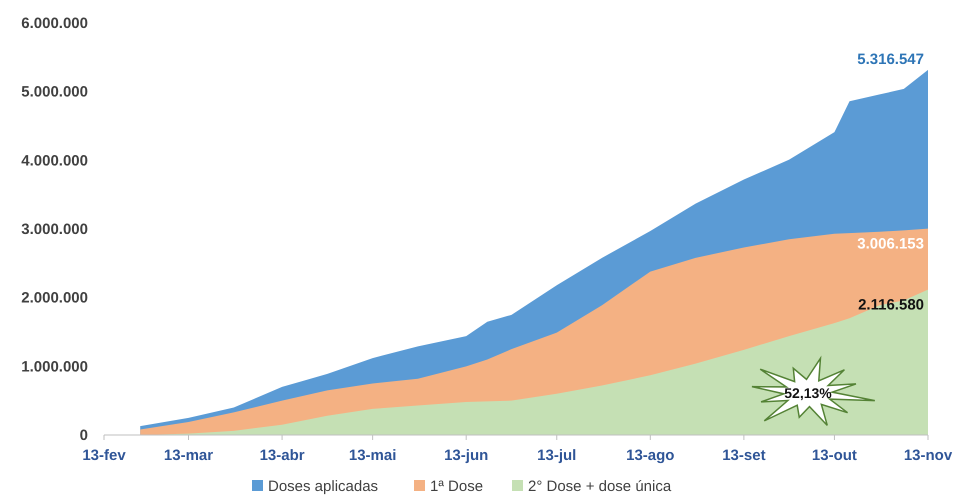 Image resolution: width=966 pixels, height=499 pixels. I want to click on x-tick-label: 13-abr, so click(282, 455).